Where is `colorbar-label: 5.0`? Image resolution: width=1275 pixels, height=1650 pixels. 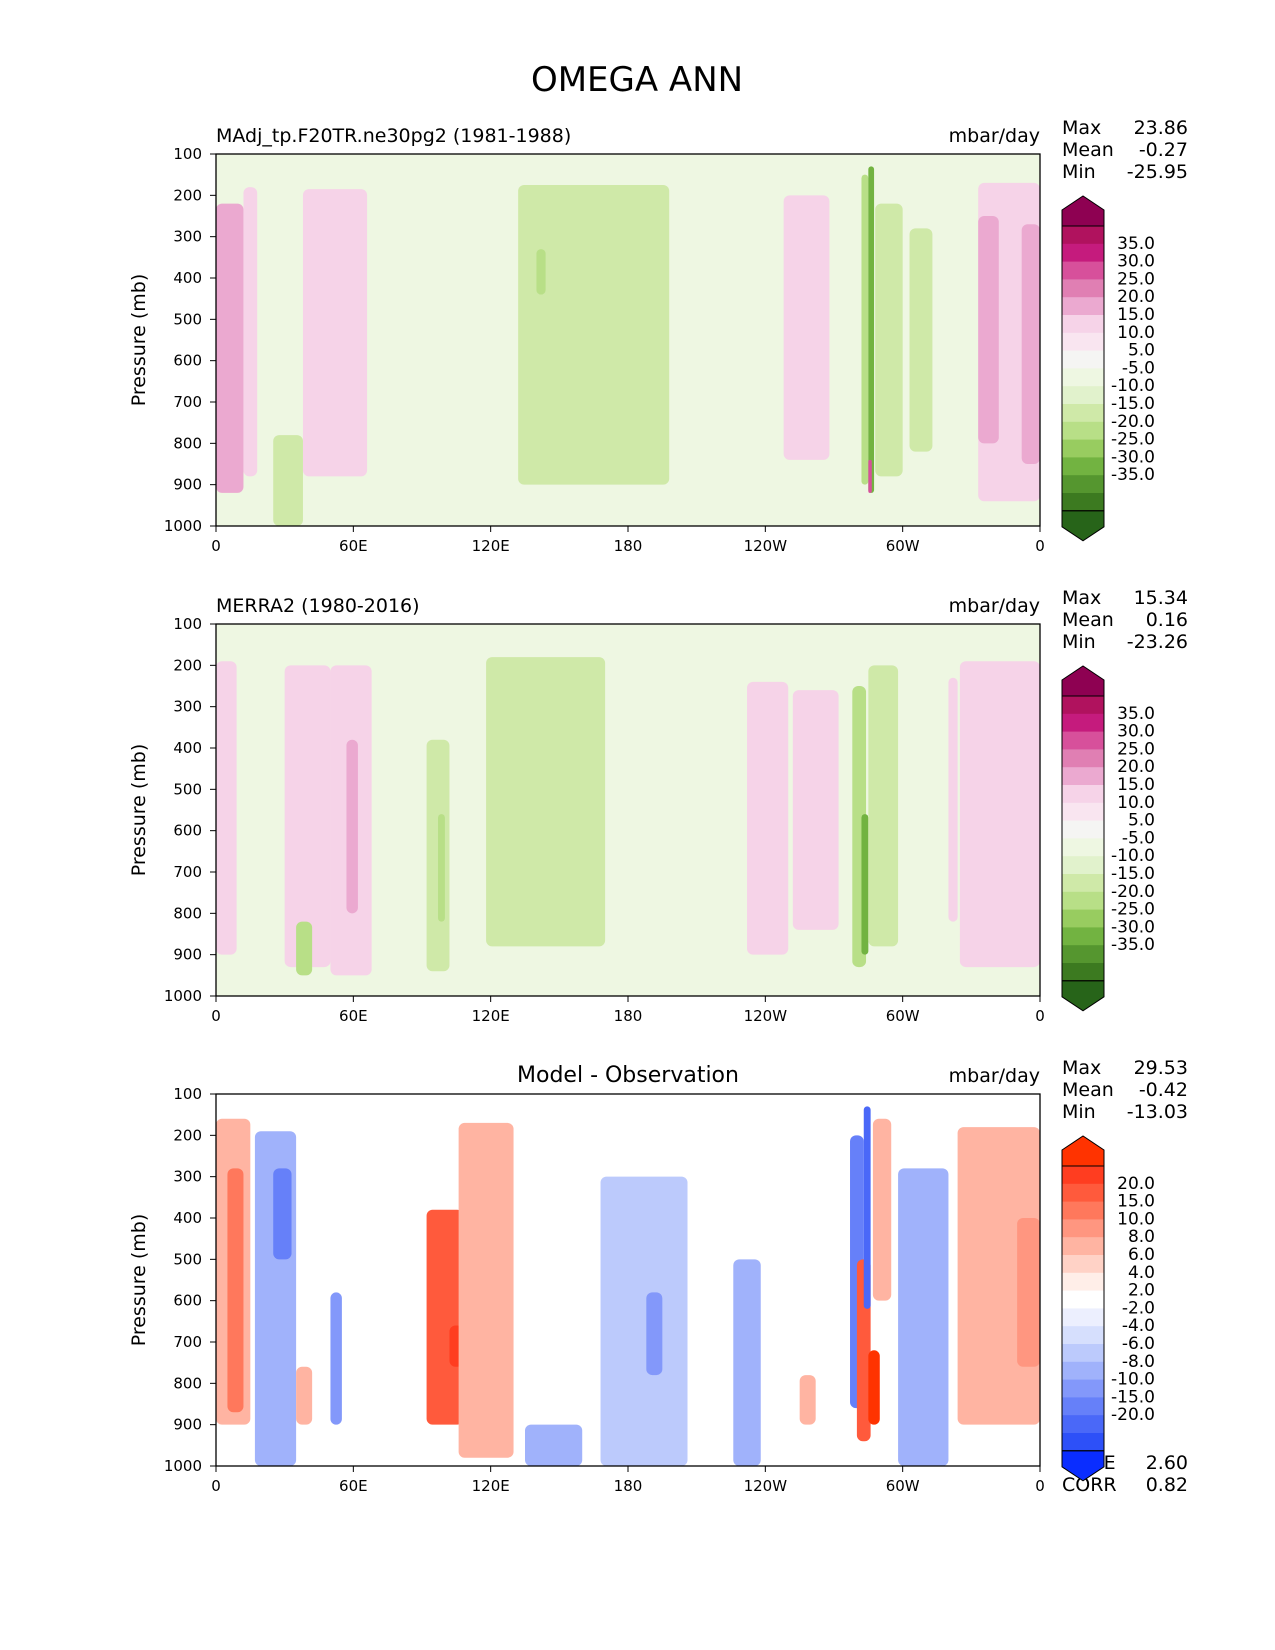
colorbar-label: 5.0 is located at coordinates (1141, 821).